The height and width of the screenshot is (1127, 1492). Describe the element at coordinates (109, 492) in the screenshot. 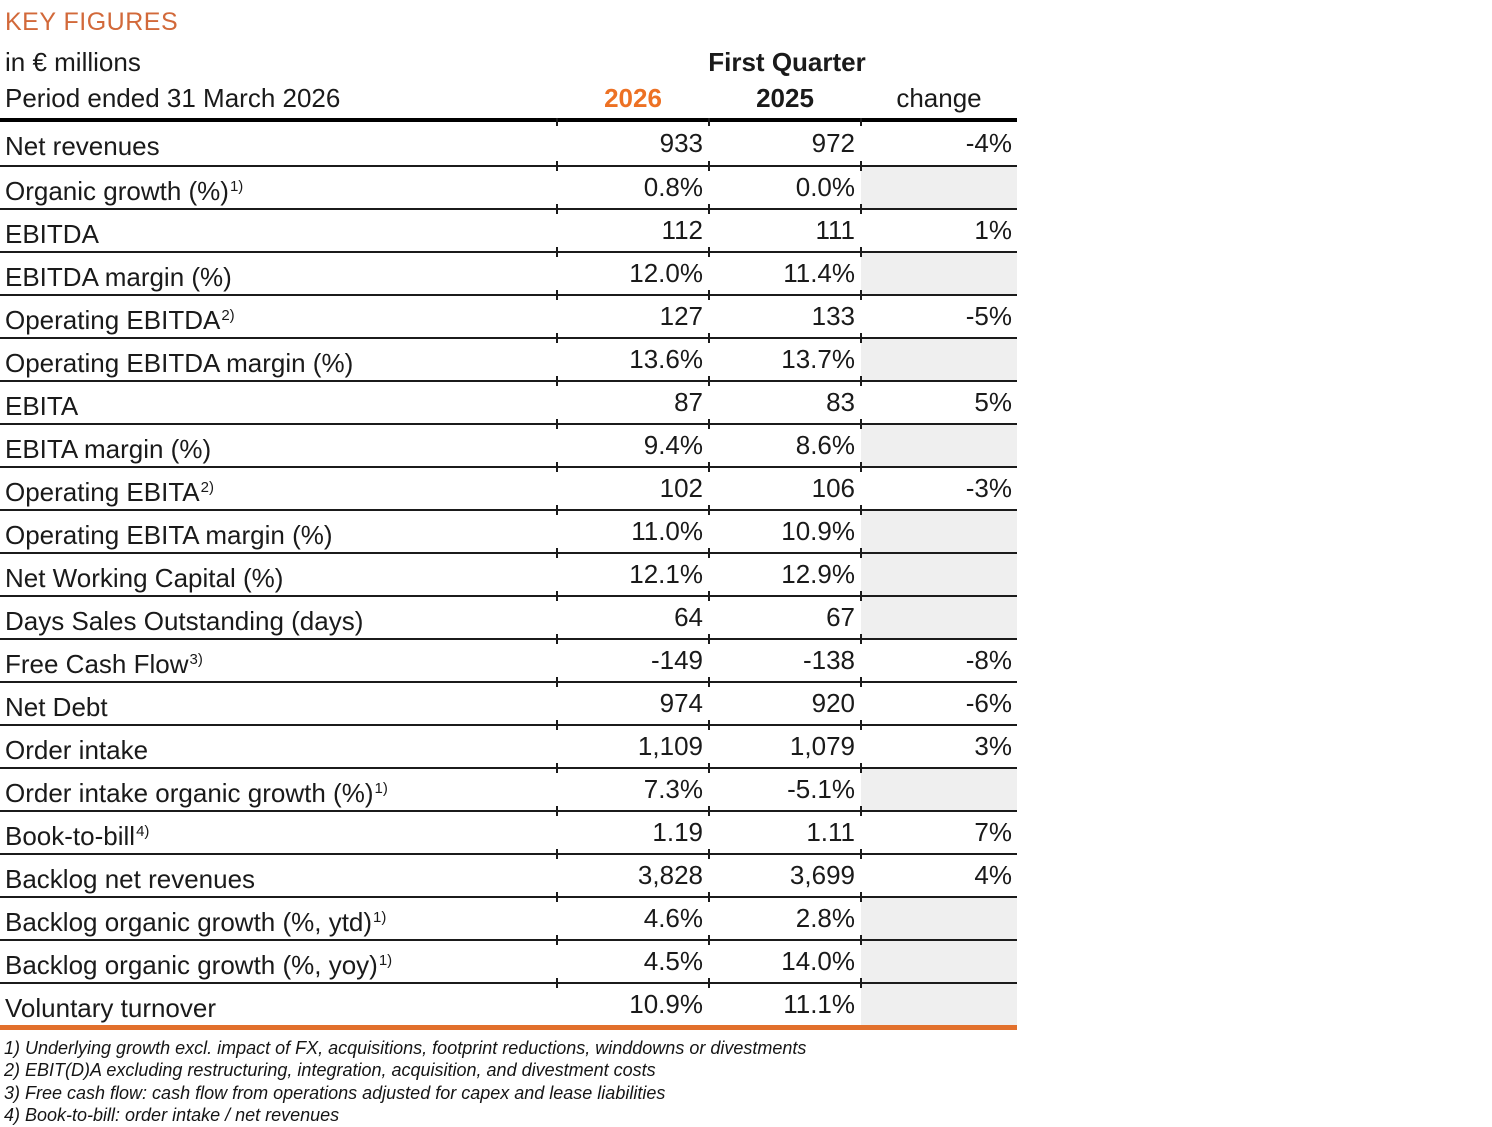

I see `row-label: Operating EBITA2)` at that location.